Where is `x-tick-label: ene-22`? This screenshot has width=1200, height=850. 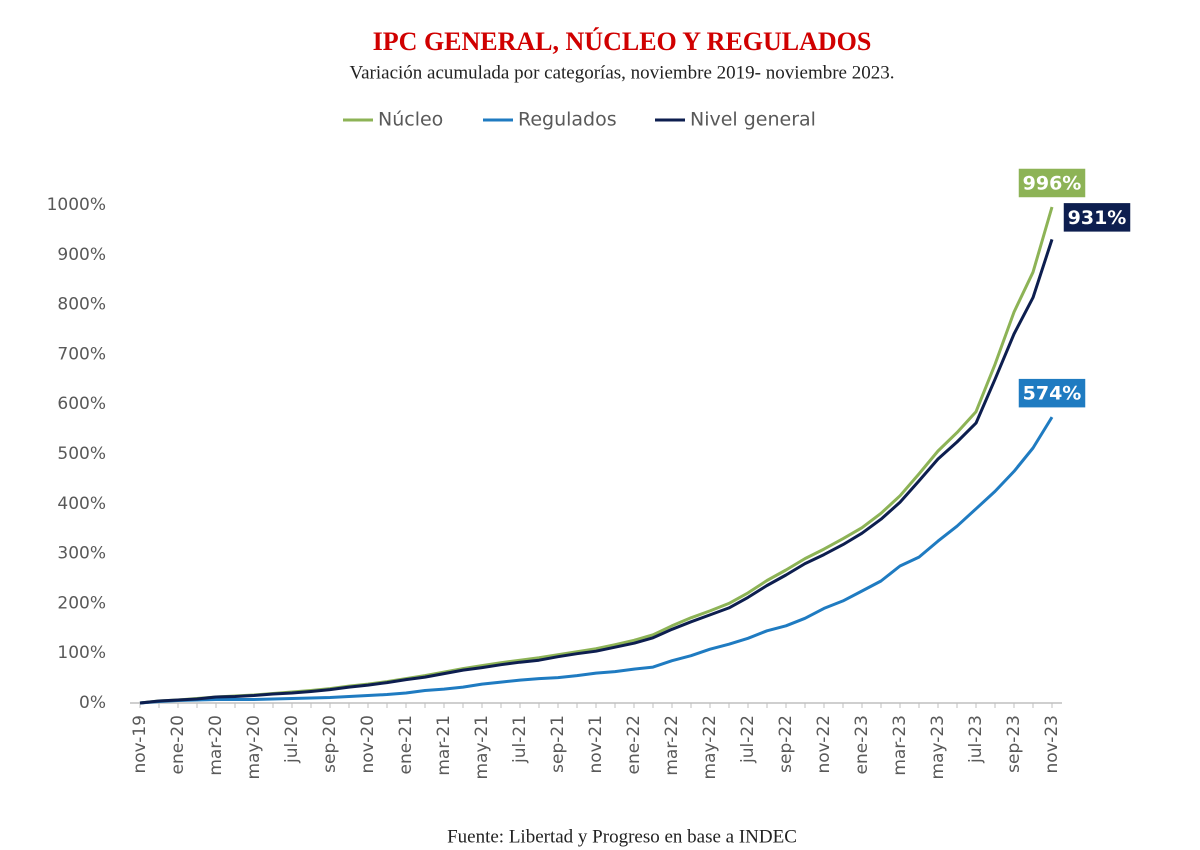
x-tick-label: ene-22 is located at coordinates (634, 744).